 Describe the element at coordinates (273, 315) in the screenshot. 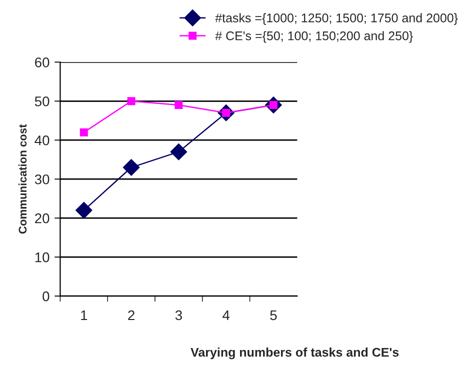

I see `x-tick-label: 5` at that location.